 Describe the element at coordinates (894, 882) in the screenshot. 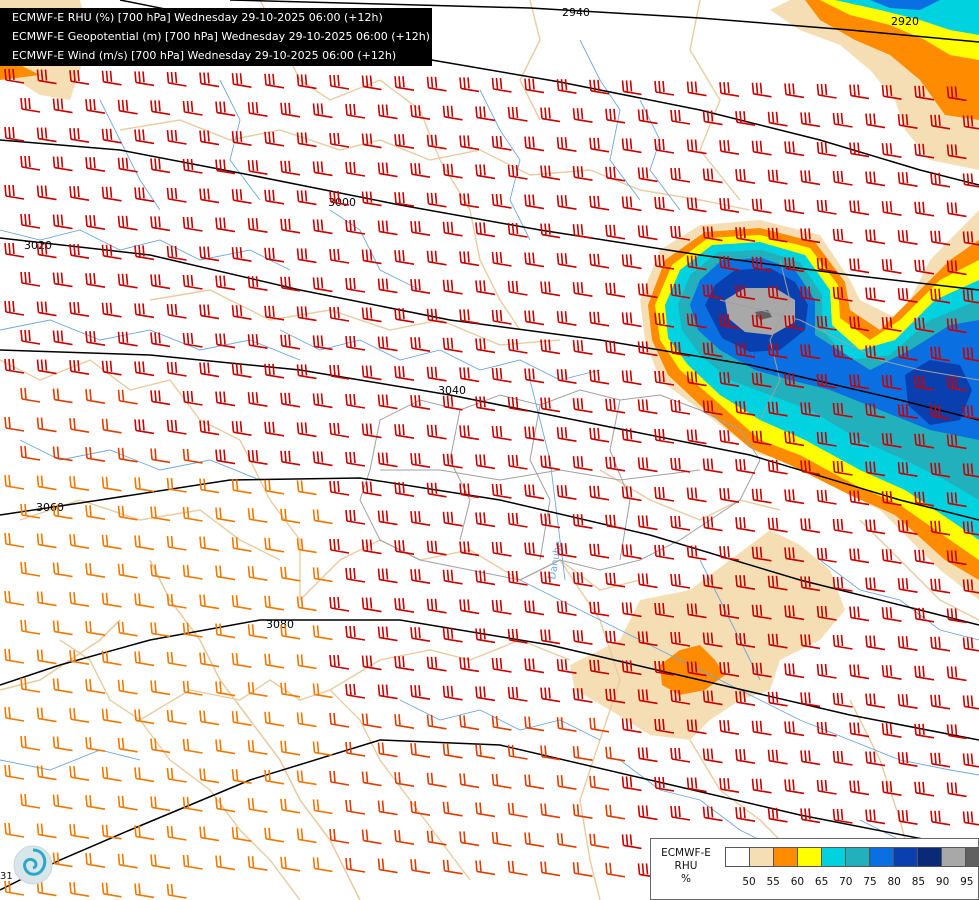

I see `legend-tick-label: 80` at that location.